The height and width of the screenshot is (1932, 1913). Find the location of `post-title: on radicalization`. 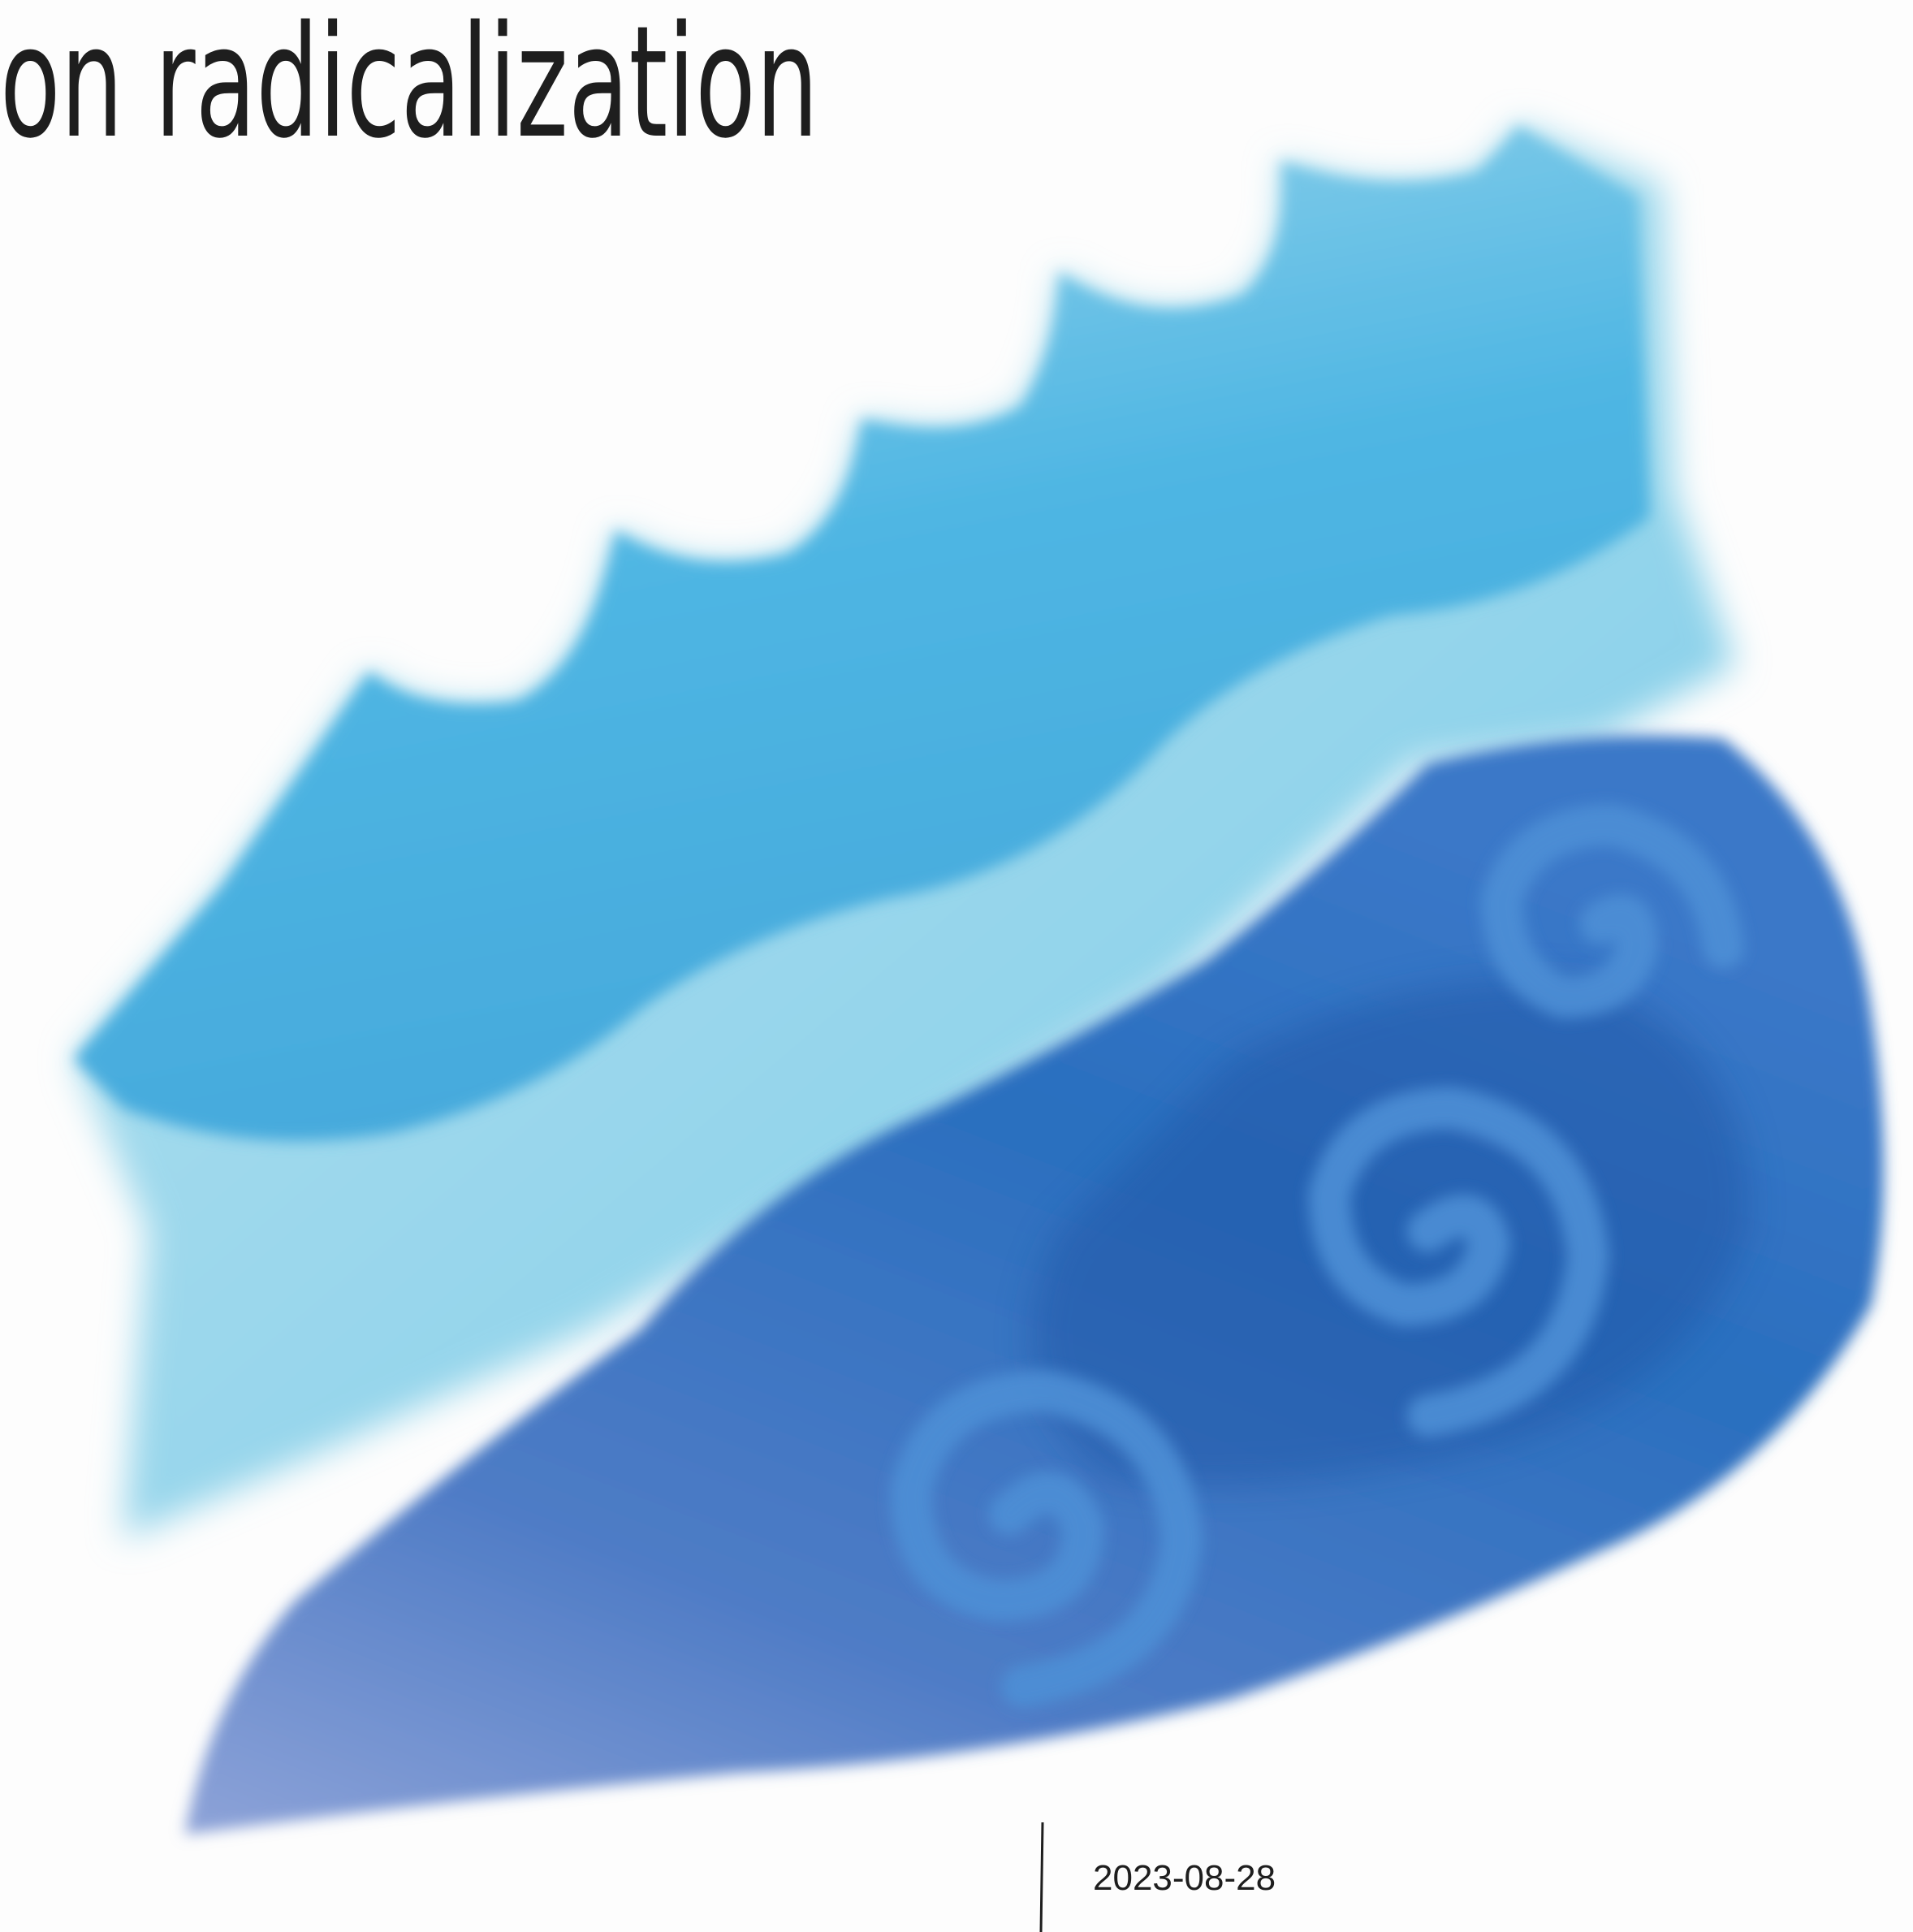

post-title: on radicalization is located at coordinates (409, 86).